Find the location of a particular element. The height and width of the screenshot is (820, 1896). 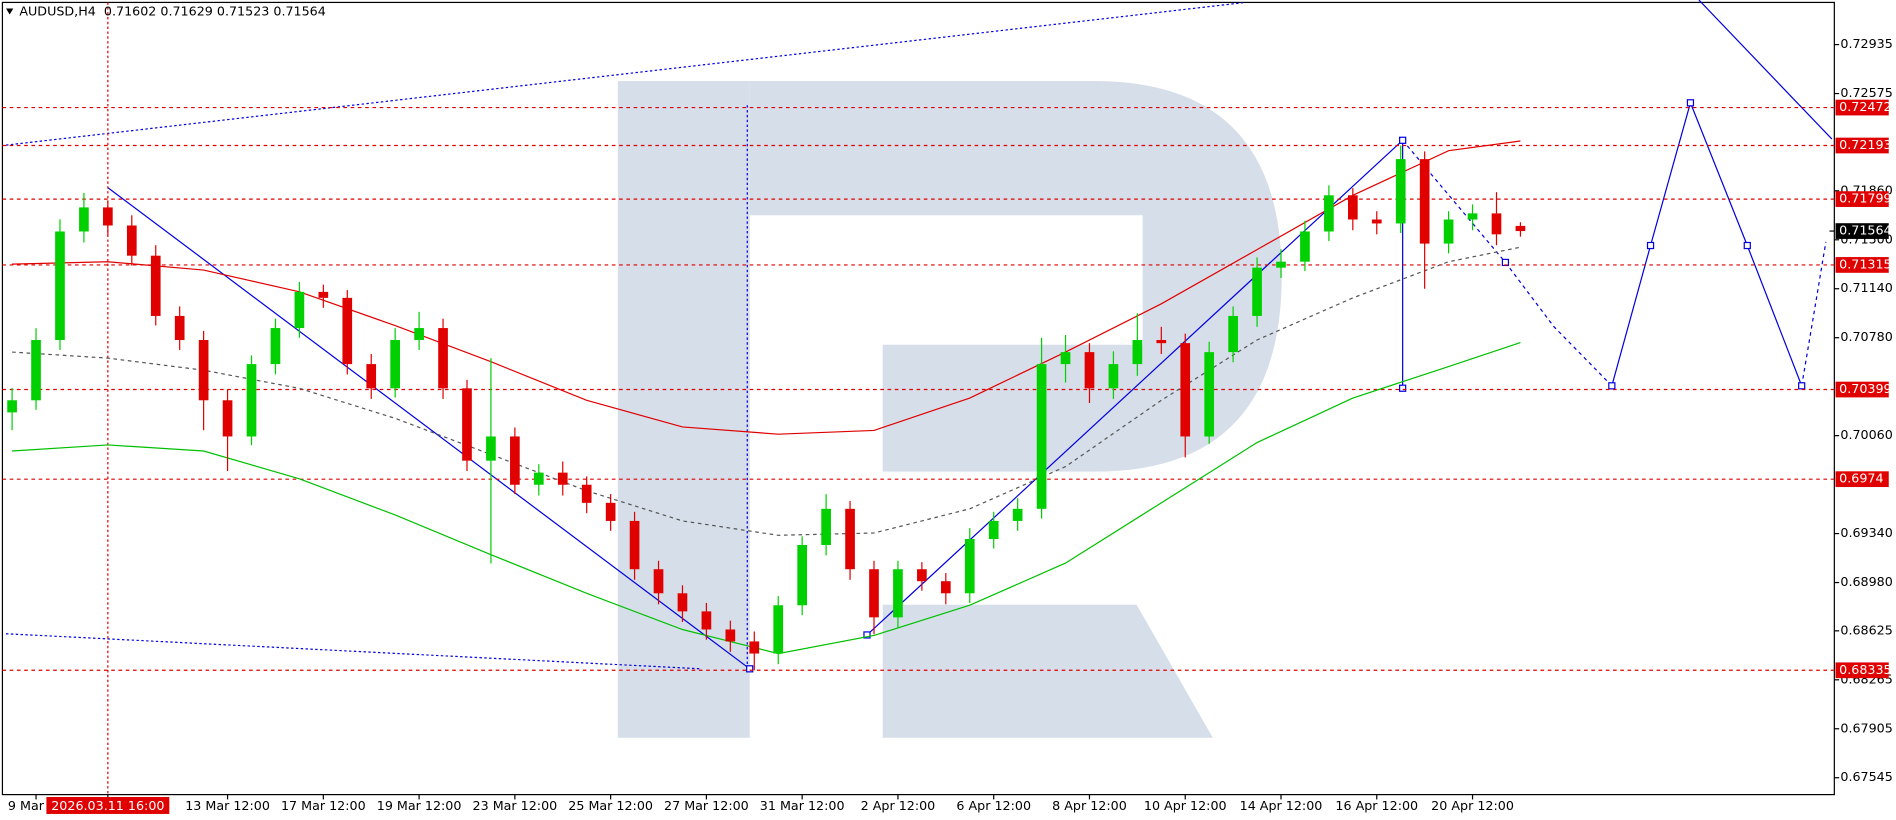

x-tick-label: 10 Apr 12:00 is located at coordinates (1185, 805).